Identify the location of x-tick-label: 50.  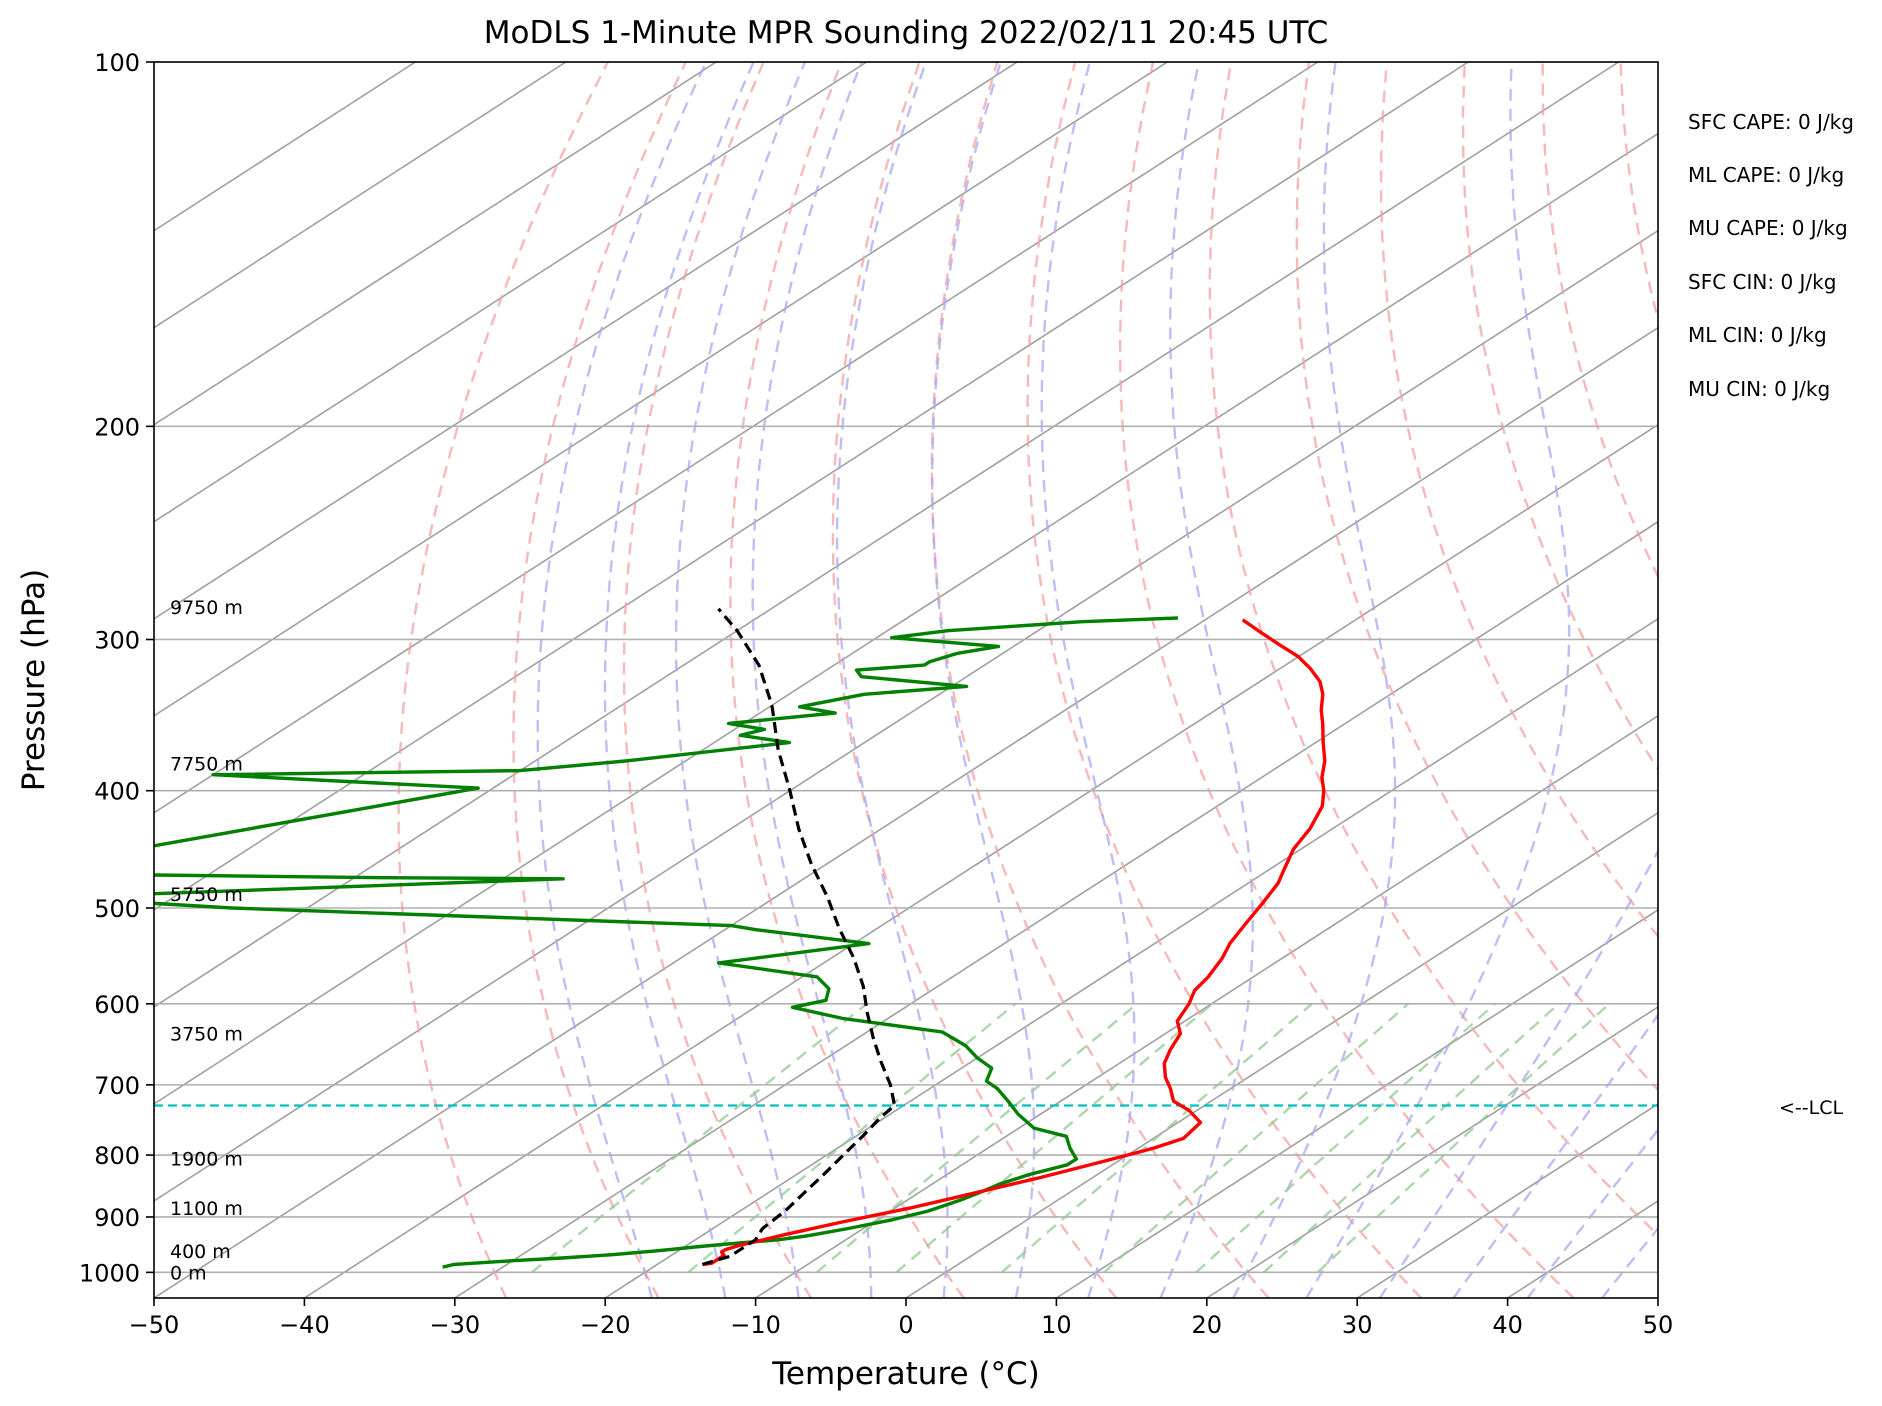
(1658, 1325).